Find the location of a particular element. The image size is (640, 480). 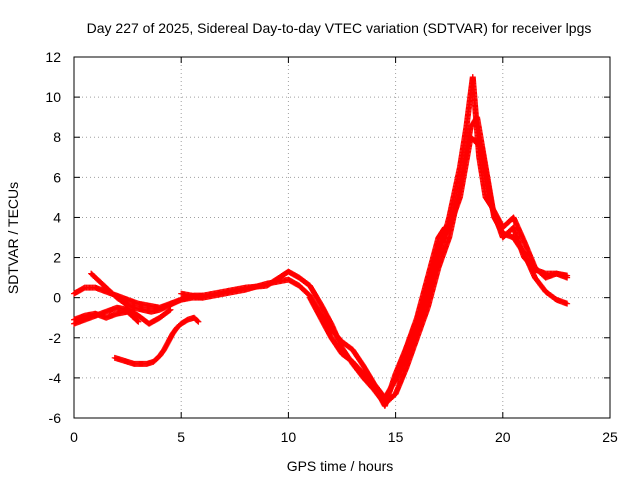

y-tick-label: 12 is located at coordinates (53, 57).